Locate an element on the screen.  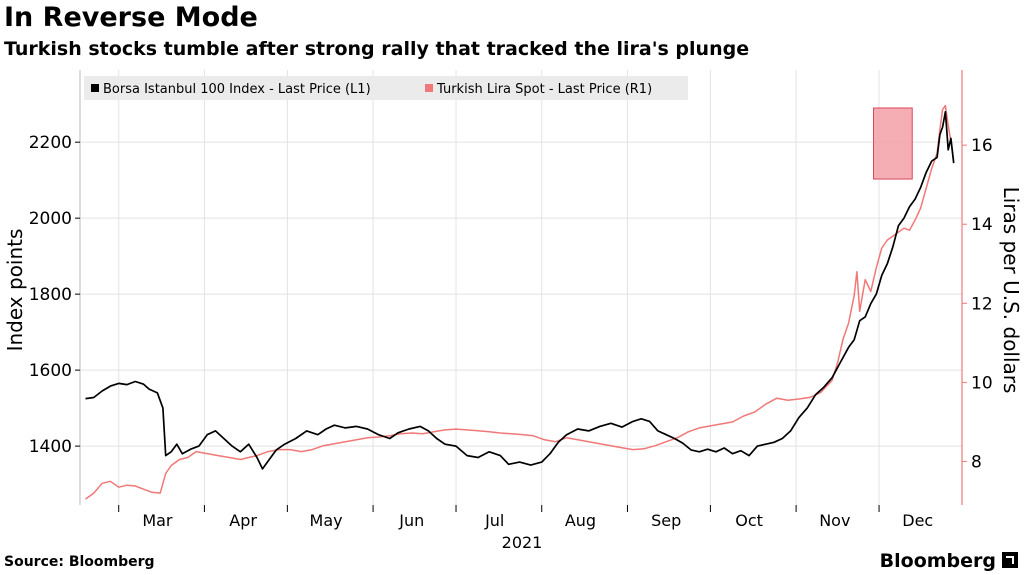
y-axis-label-left: Index points is located at coordinates (15, 290).